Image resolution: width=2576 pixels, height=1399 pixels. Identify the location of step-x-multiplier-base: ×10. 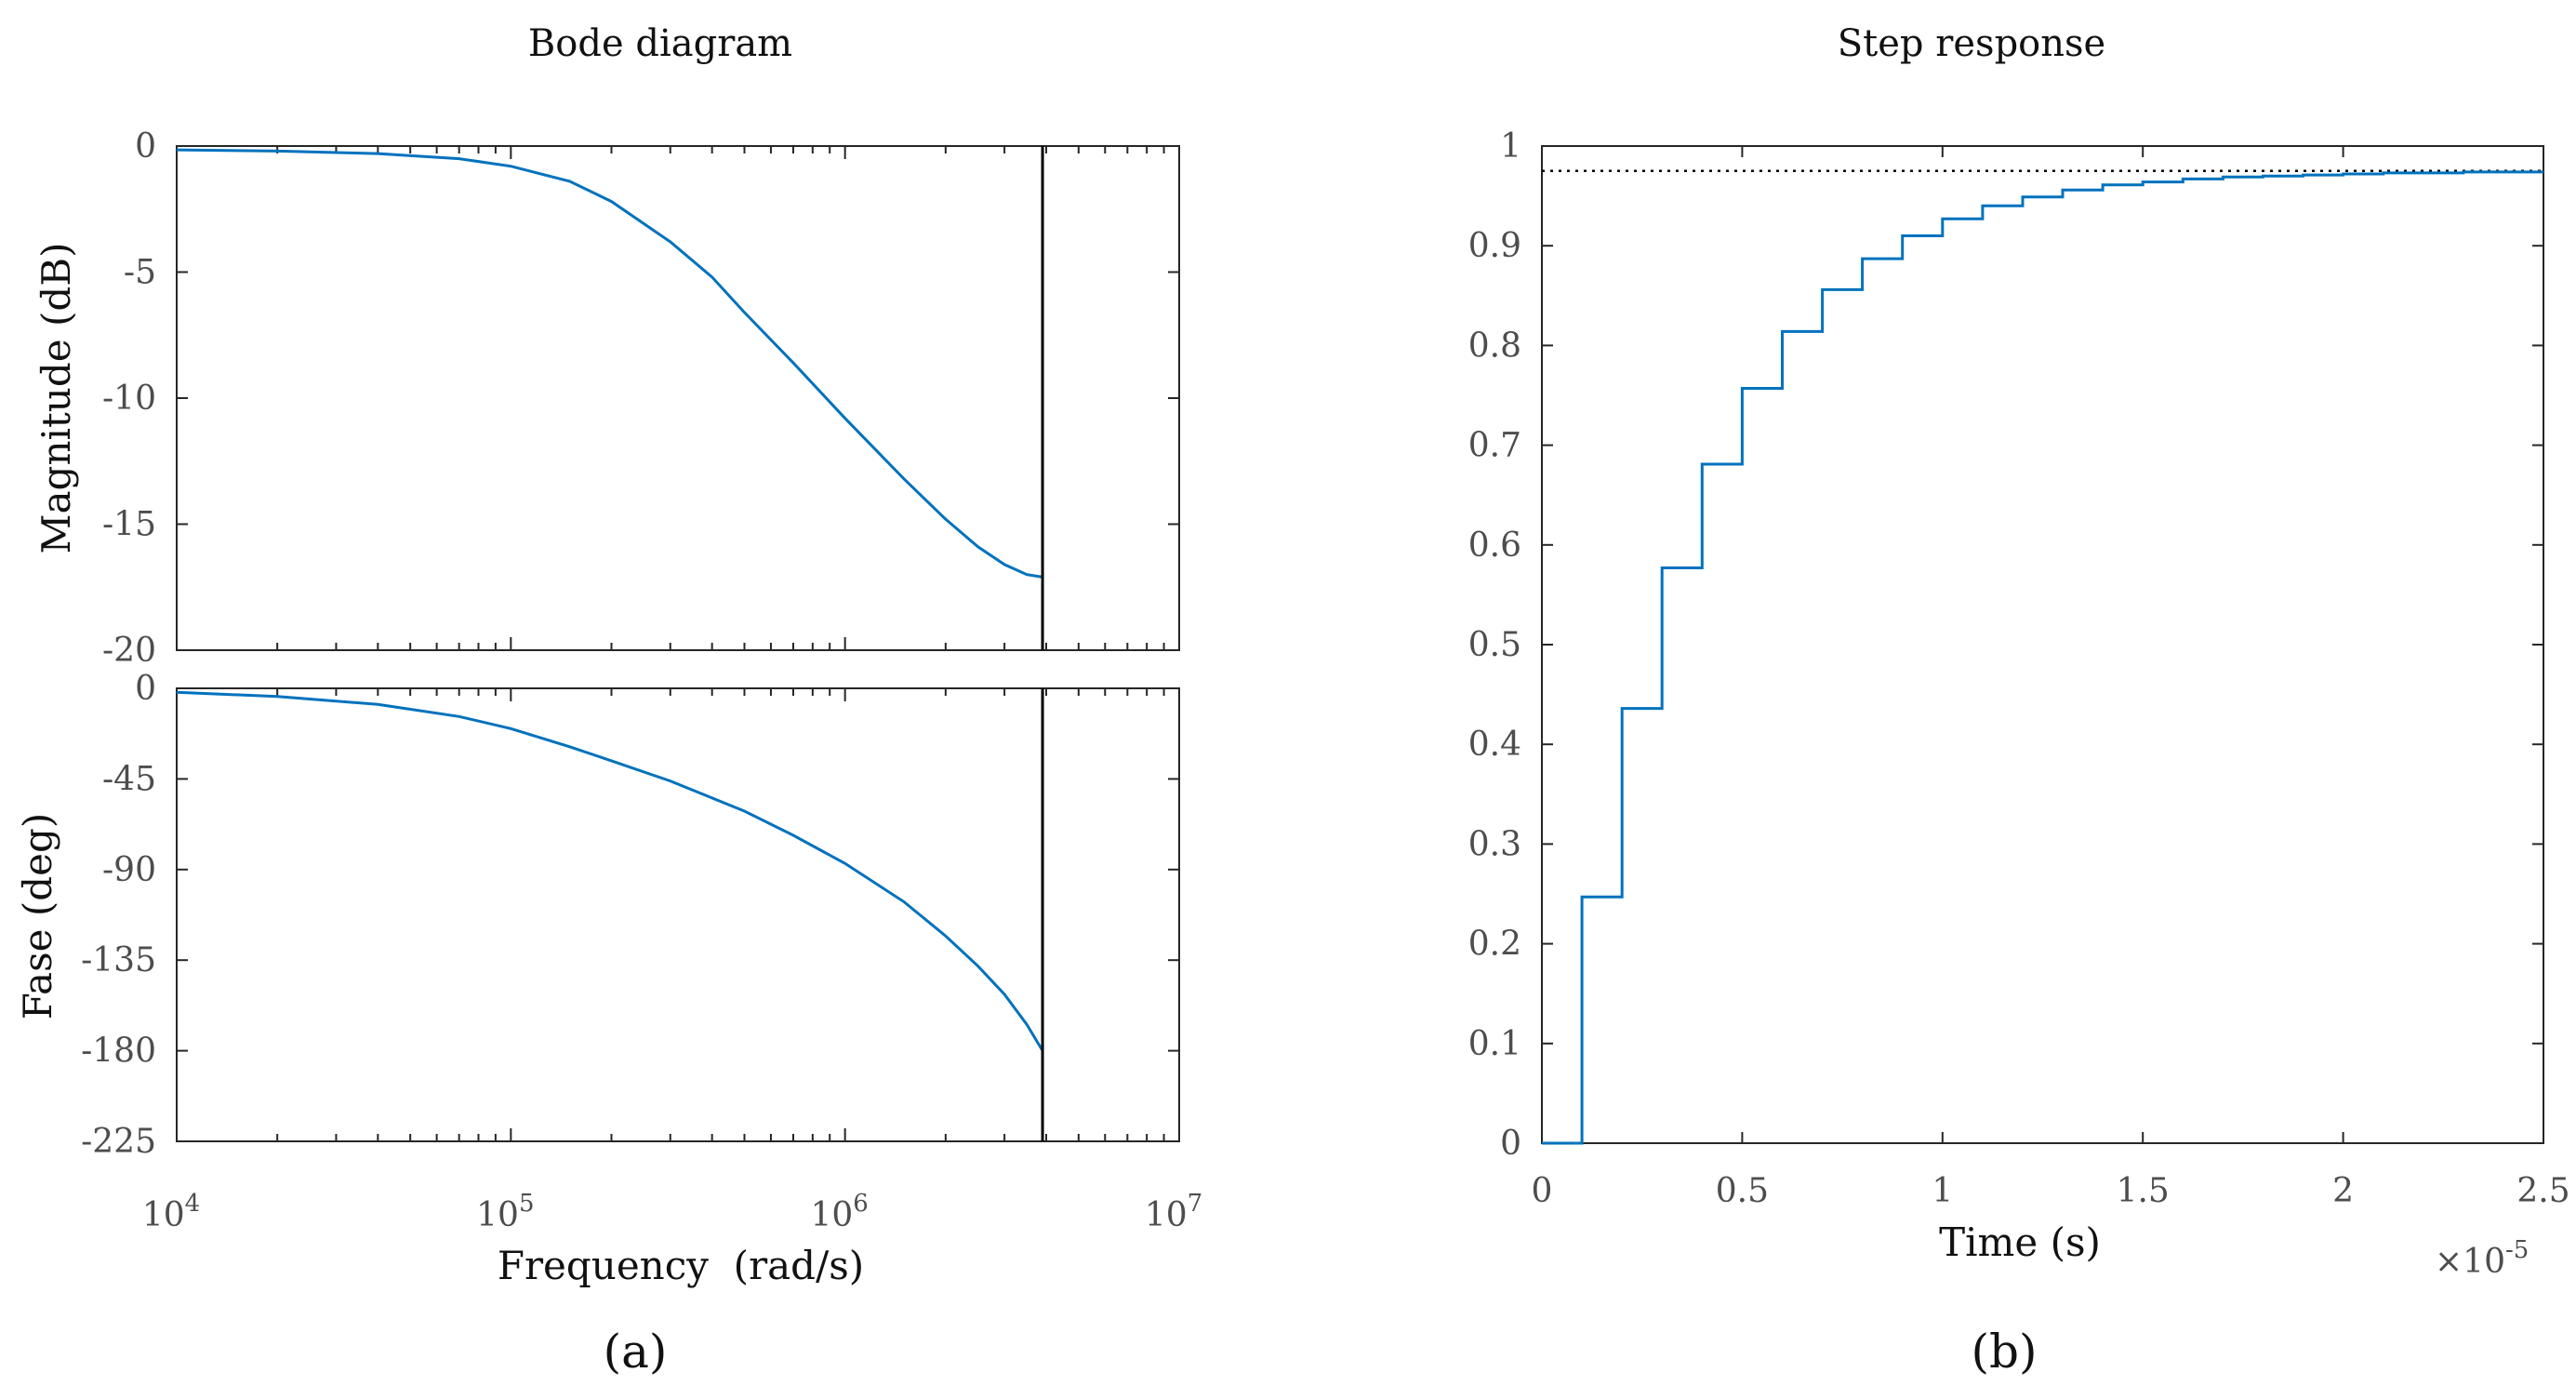
(2470, 1262).